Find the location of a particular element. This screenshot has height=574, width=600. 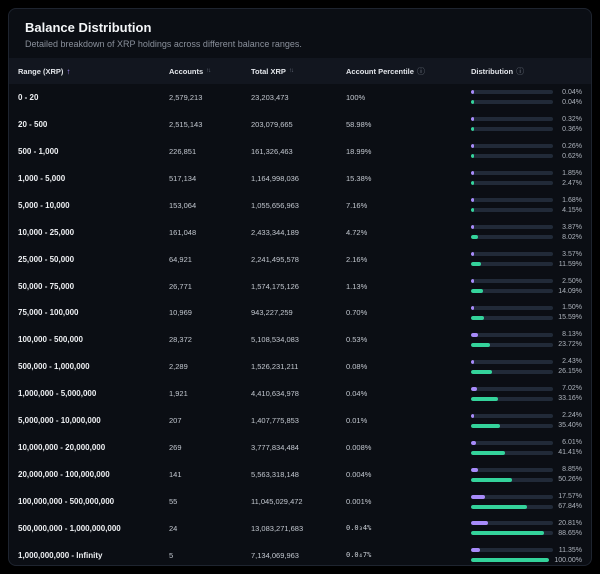

cumulative-percent-label: 14.09% is located at coordinates (570, 291).